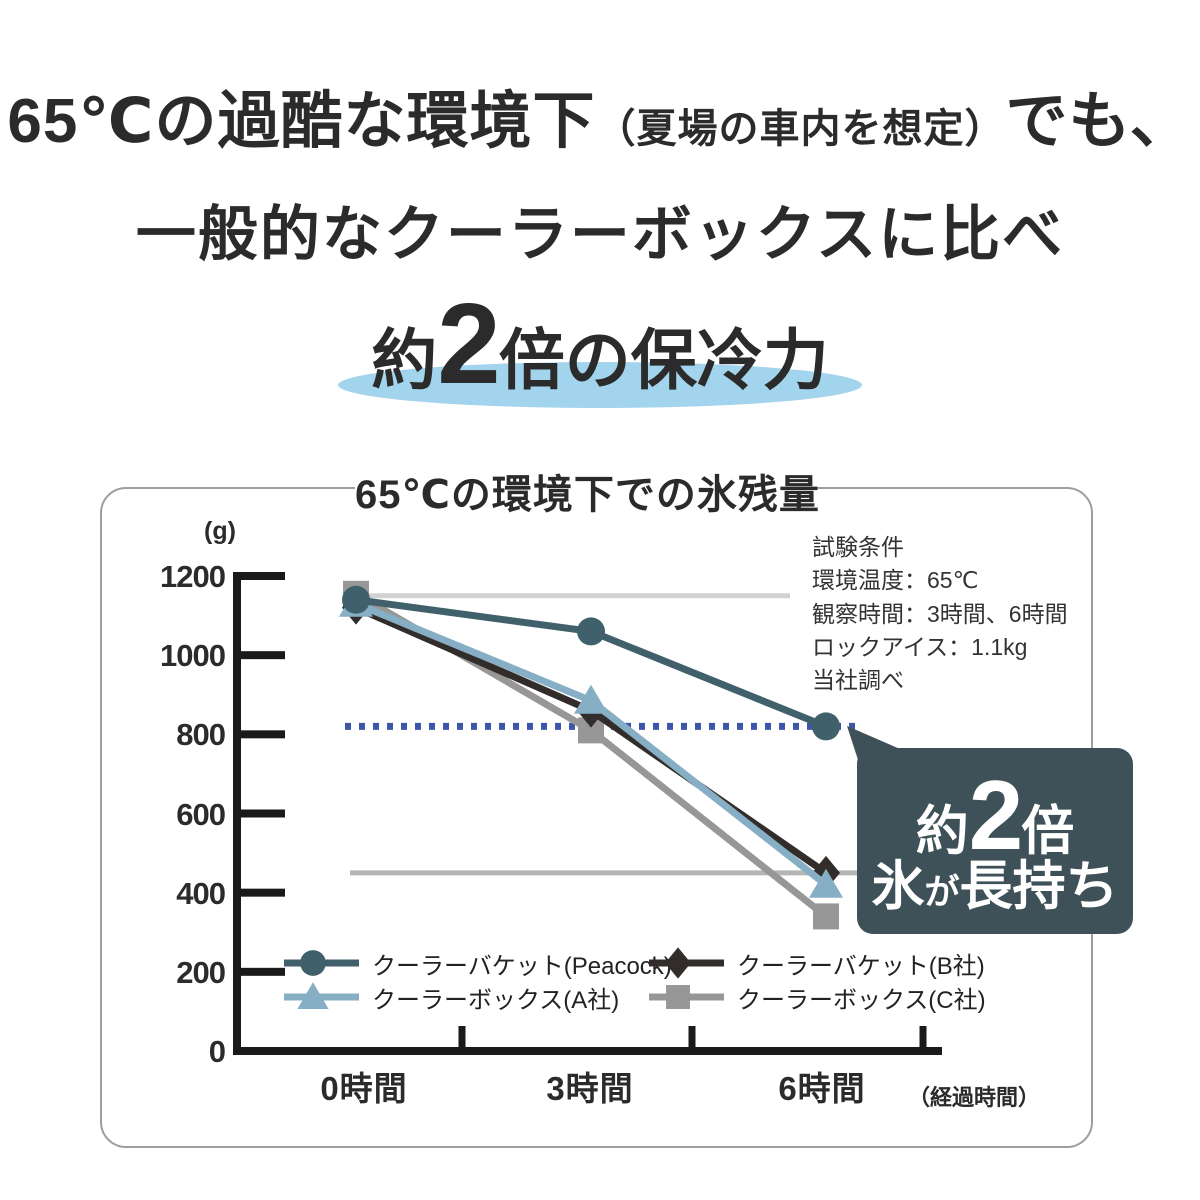 This screenshot has height=1200, width=1200. Describe the element at coordinates (313, 963) in the screenshot. I see `marker-circle` at that location.